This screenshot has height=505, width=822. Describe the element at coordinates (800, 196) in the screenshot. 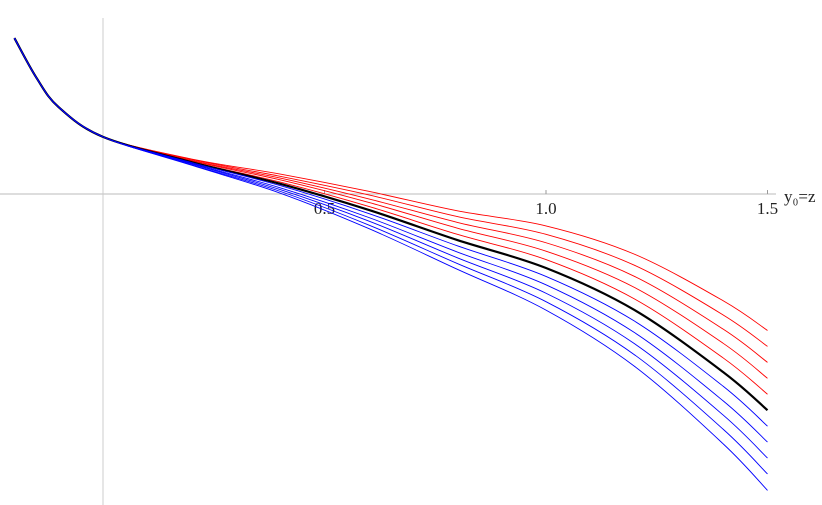

I see `x-axis-label: y₀=z` at that location.